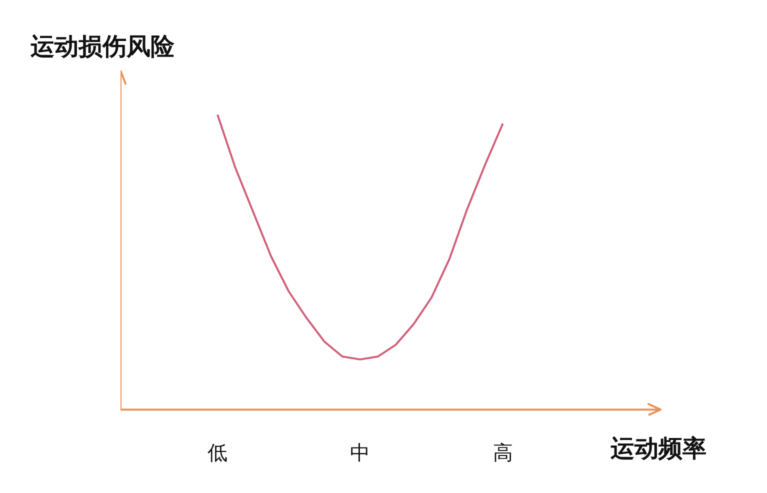 Image resolution: width=767 pixels, height=493 pixels. What do you see at coordinates (658, 448) in the screenshot?
I see `x-axis-title: 运动频率` at bounding box center [658, 448].